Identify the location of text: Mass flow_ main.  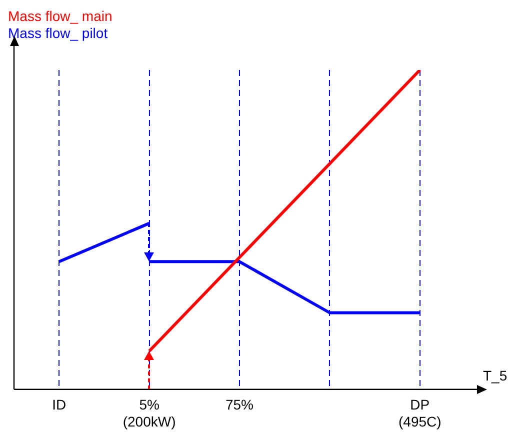
(60, 16).